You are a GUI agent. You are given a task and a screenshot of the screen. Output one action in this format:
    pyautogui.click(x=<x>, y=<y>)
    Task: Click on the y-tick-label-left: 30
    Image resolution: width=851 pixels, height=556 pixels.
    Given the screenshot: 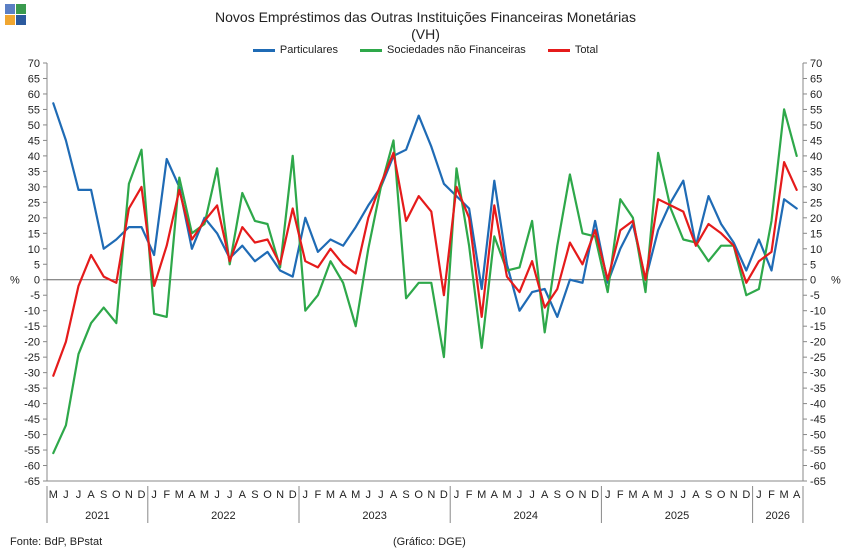 What is the action you would take?
    pyautogui.click(x=34, y=188)
    